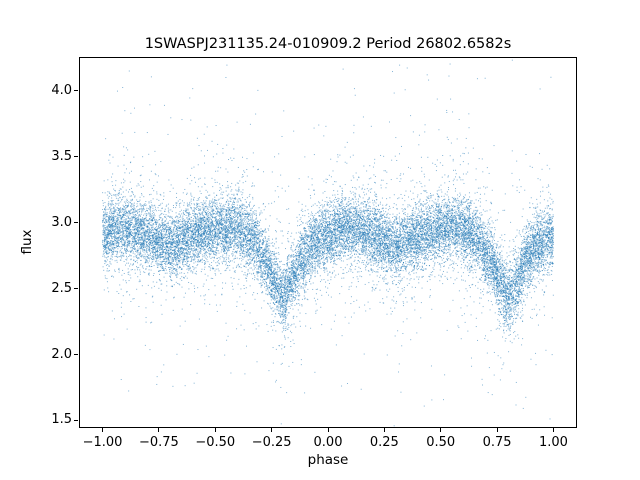  What do you see at coordinates (61, 222) in the screenshot?
I see `y-tick-label: 3.0` at bounding box center [61, 222].